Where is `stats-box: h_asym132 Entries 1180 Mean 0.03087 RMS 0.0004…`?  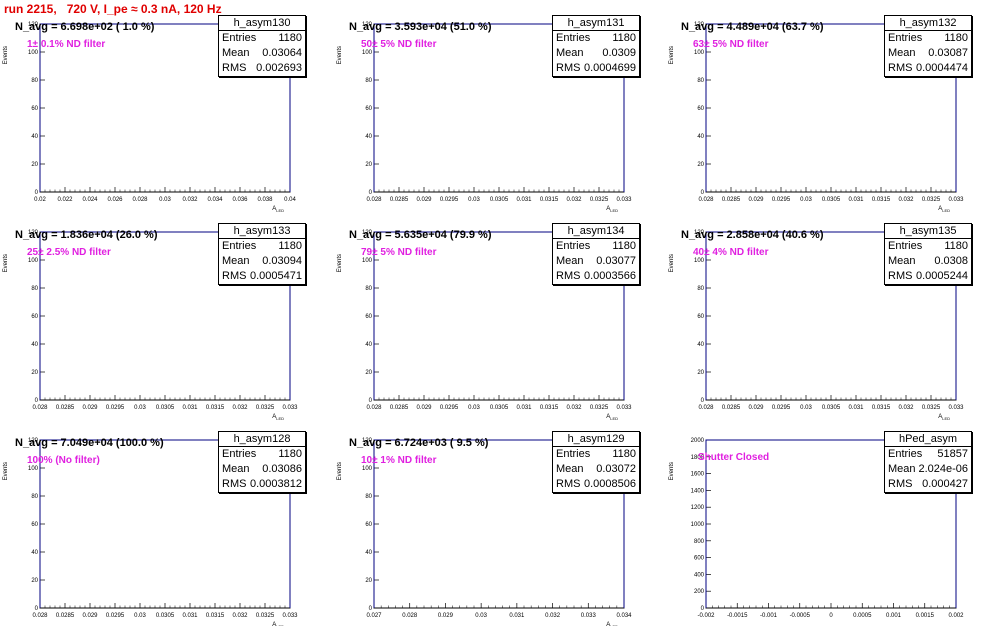 stats-box: h_asym132 Entries 1180 Mean 0.03087 RMS 0.0004… is located at coordinates (928, 46).